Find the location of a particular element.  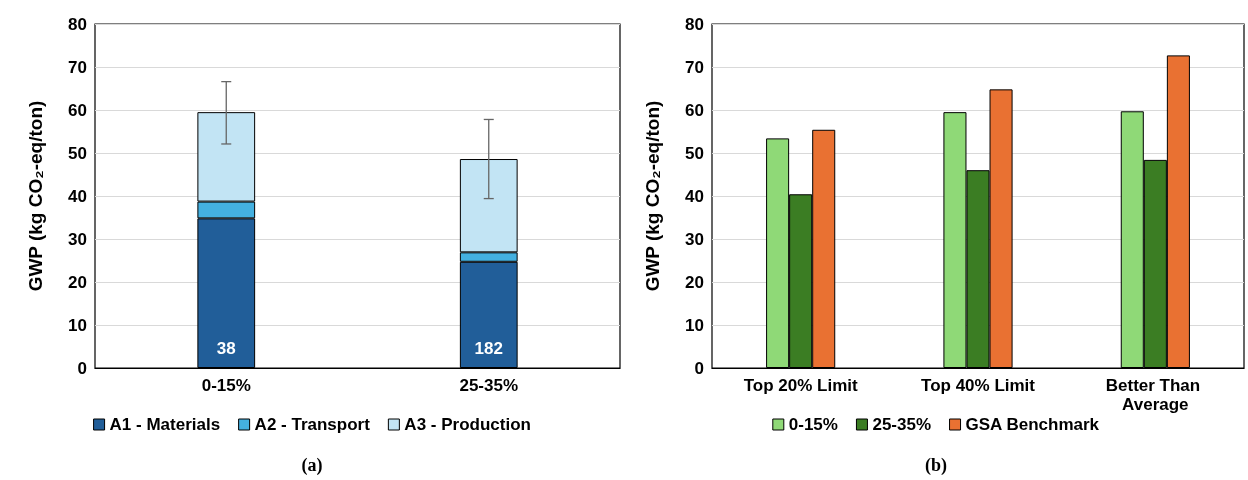

legend-label: 25-35% is located at coordinates (902, 424).